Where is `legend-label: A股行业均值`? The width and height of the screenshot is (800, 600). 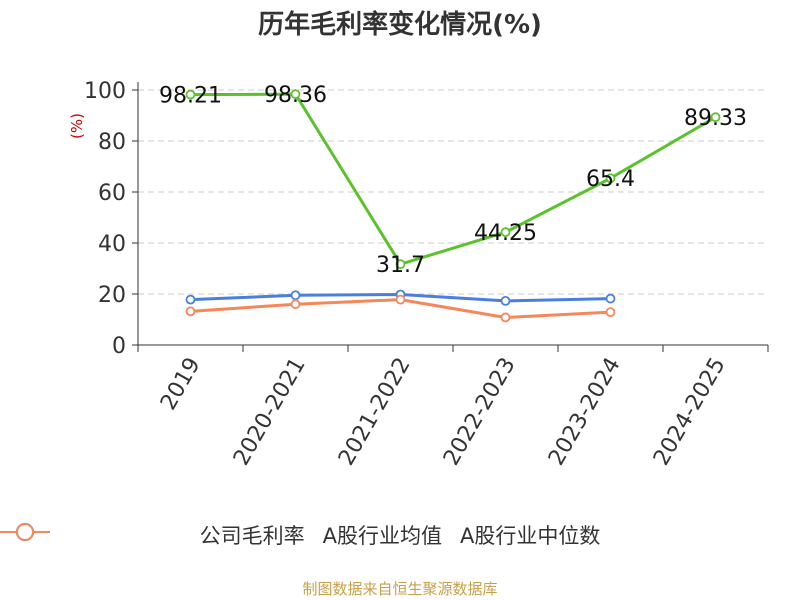
legend-label: A股行业均值 is located at coordinates (382, 536).